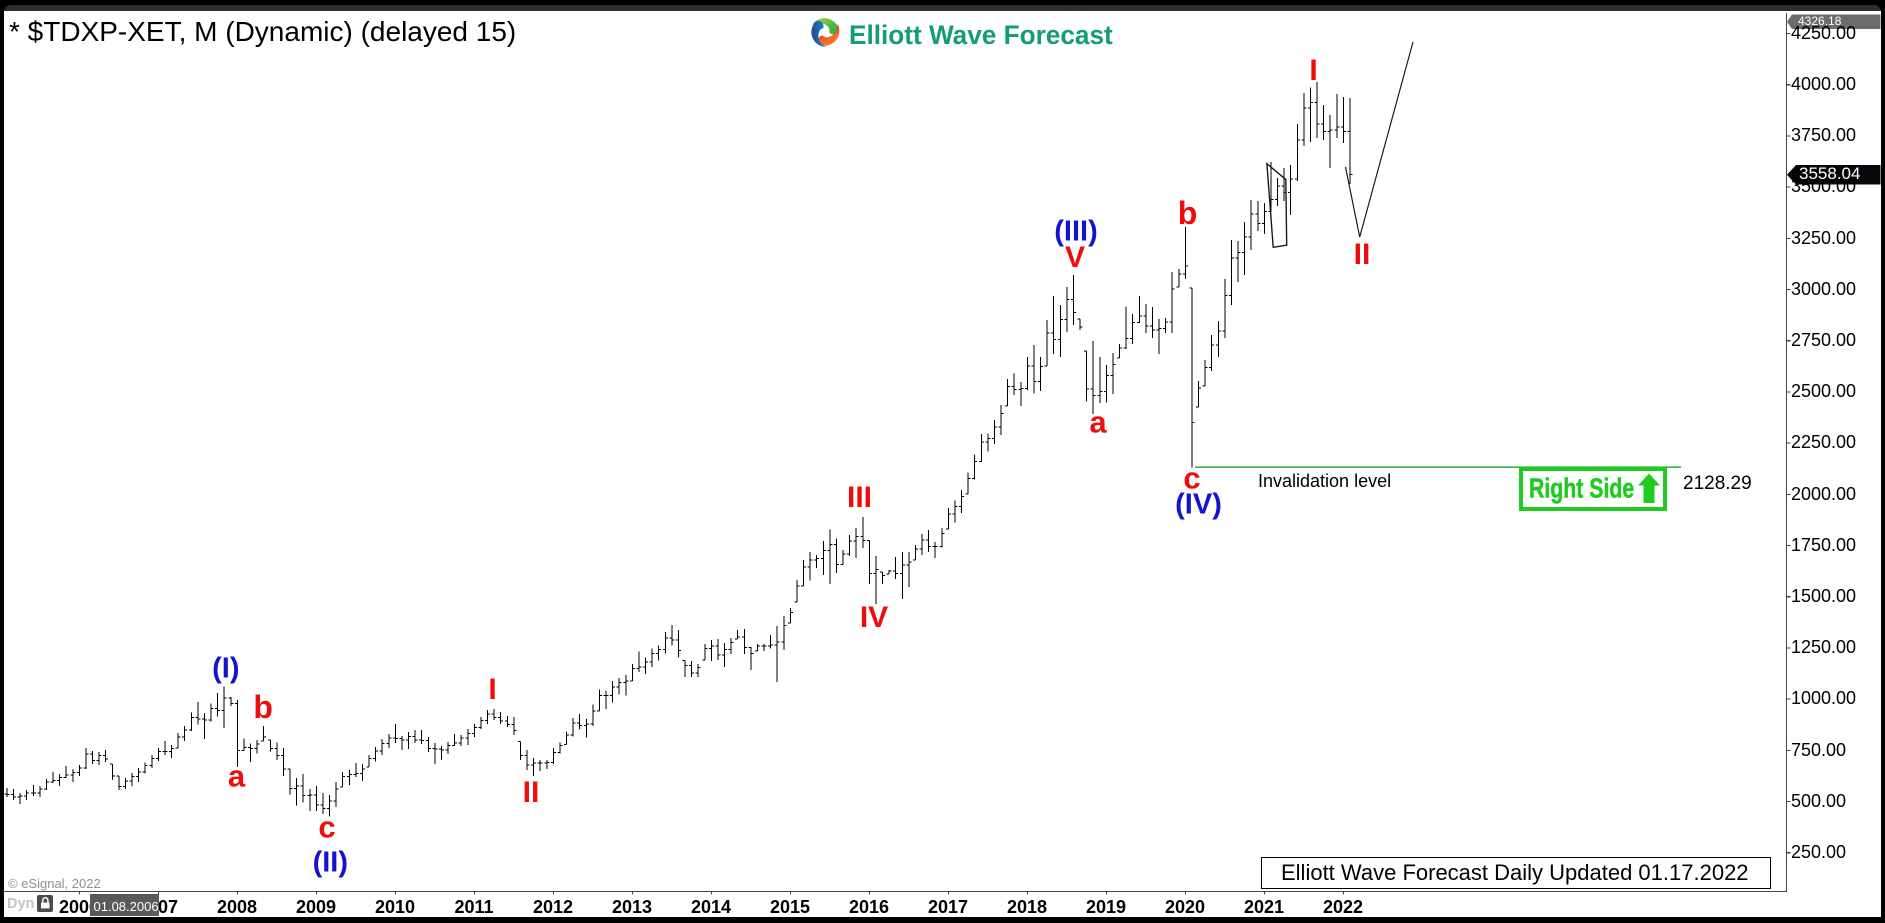 The width and height of the screenshot is (1885, 923). What do you see at coordinates (1581, 488) in the screenshot?
I see `svg-text: Right Side` at bounding box center [1581, 488].